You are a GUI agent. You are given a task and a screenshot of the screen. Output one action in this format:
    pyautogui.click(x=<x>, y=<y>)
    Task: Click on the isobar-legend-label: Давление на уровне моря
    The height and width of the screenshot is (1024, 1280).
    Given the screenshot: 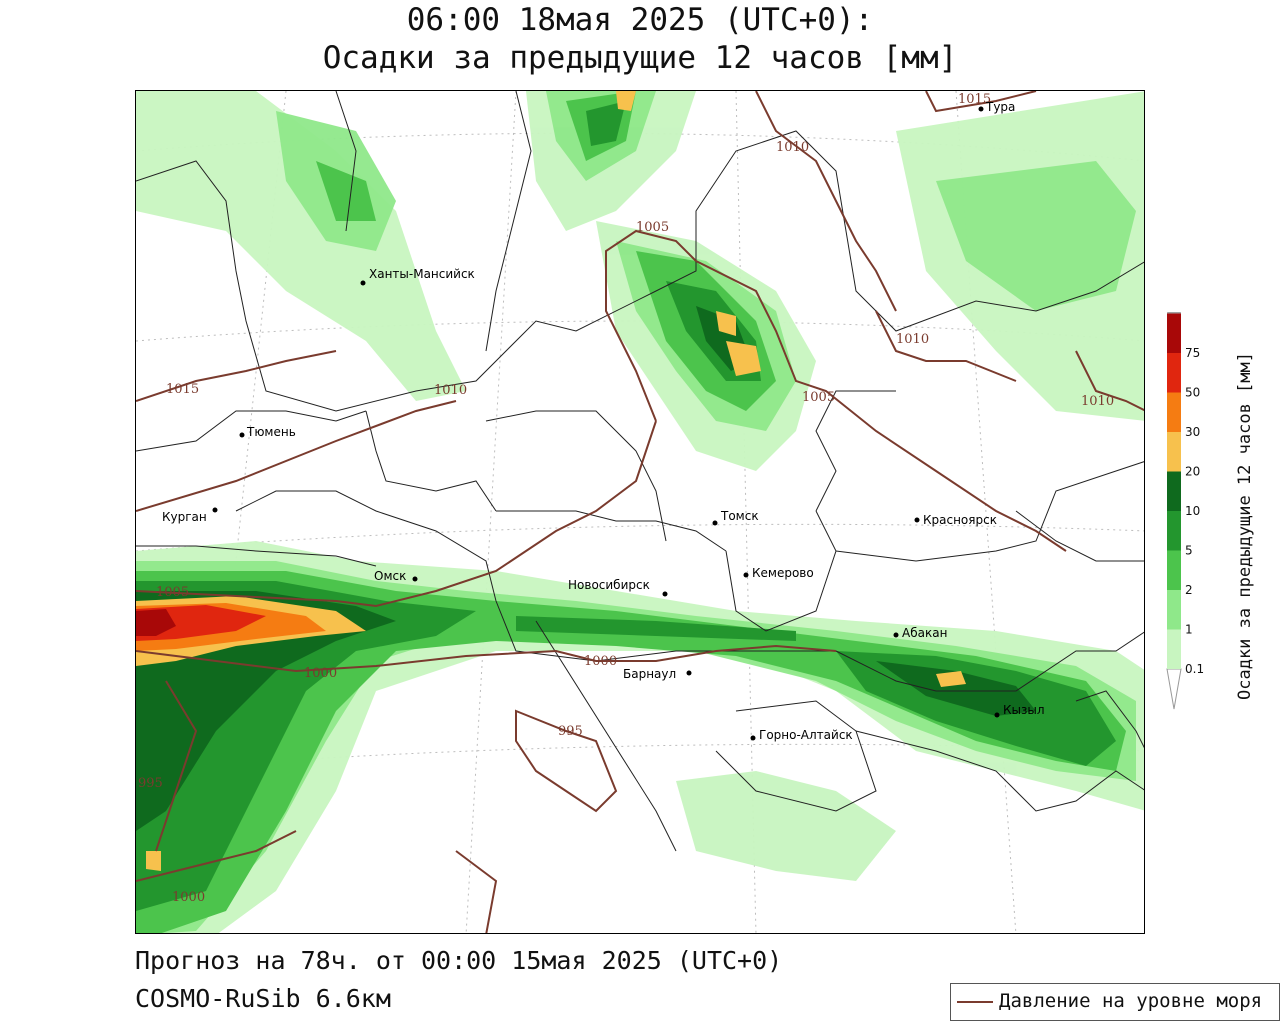 What is the action you would take?
    pyautogui.click(x=1131, y=1001)
    